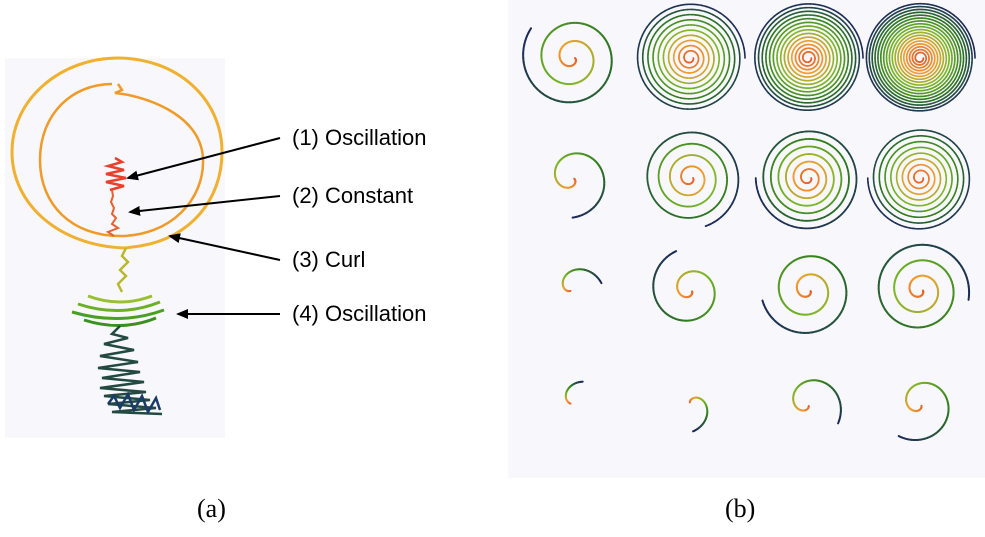  I want to click on callout-label-2: (2) Constant, so click(352, 195).